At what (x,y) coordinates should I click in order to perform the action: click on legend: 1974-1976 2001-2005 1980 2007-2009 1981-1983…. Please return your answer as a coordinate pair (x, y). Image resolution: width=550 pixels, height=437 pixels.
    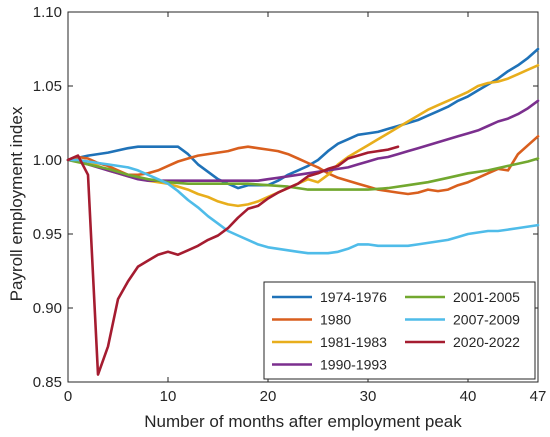
    Looking at the image, I should click on (399, 330).